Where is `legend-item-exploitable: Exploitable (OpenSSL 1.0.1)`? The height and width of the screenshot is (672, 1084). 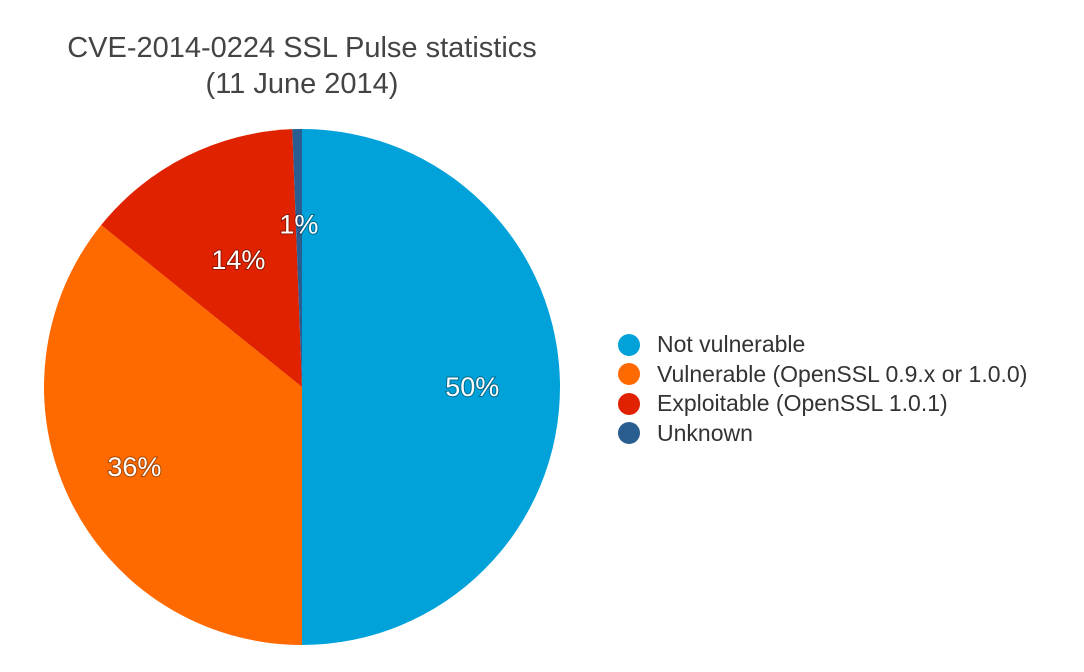 legend-item-exploitable: Exploitable (OpenSSL 1.0.1) is located at coordinates (822, 404).